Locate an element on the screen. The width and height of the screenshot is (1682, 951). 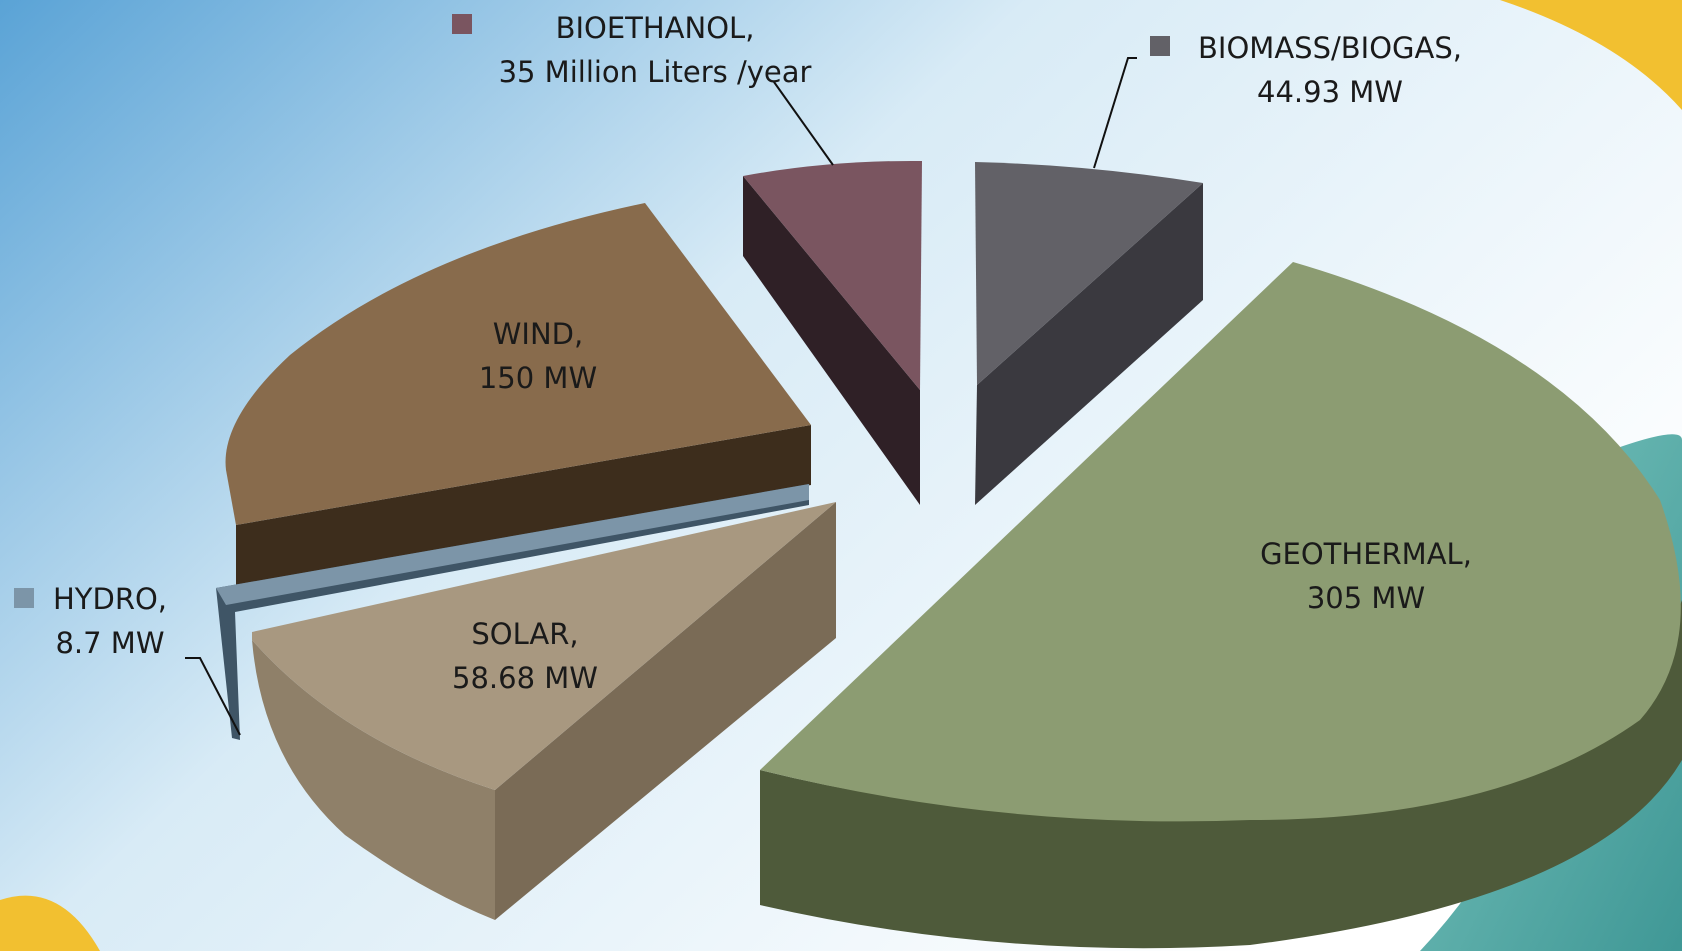
label-hydro: HYDRO, 8.7 MW is located at coordinates (110, 621).